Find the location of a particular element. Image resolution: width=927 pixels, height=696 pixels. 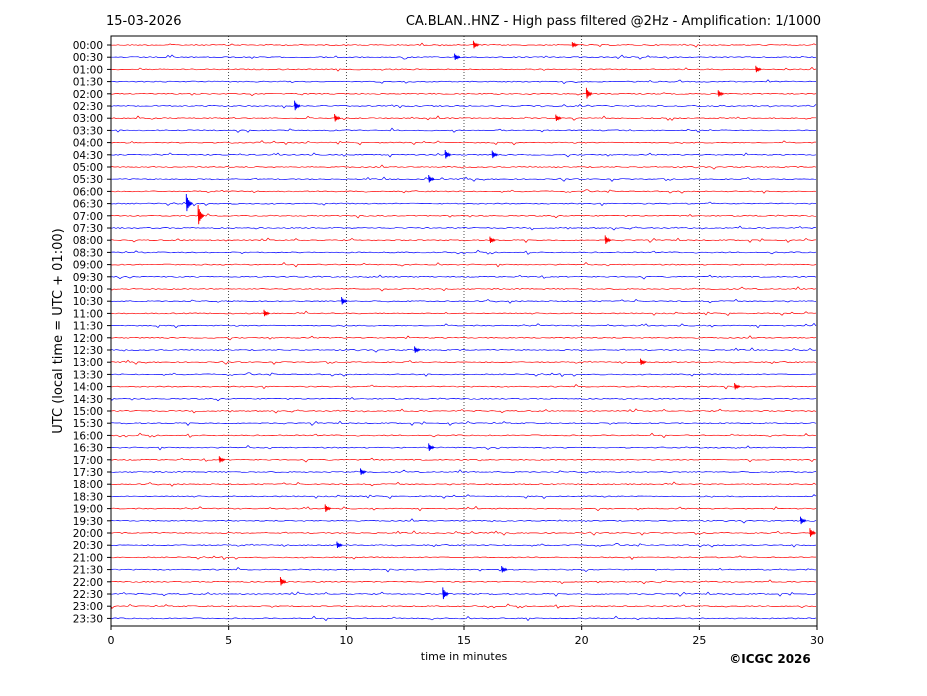

row-label: 12:00 is located at coordinates (88, 339).